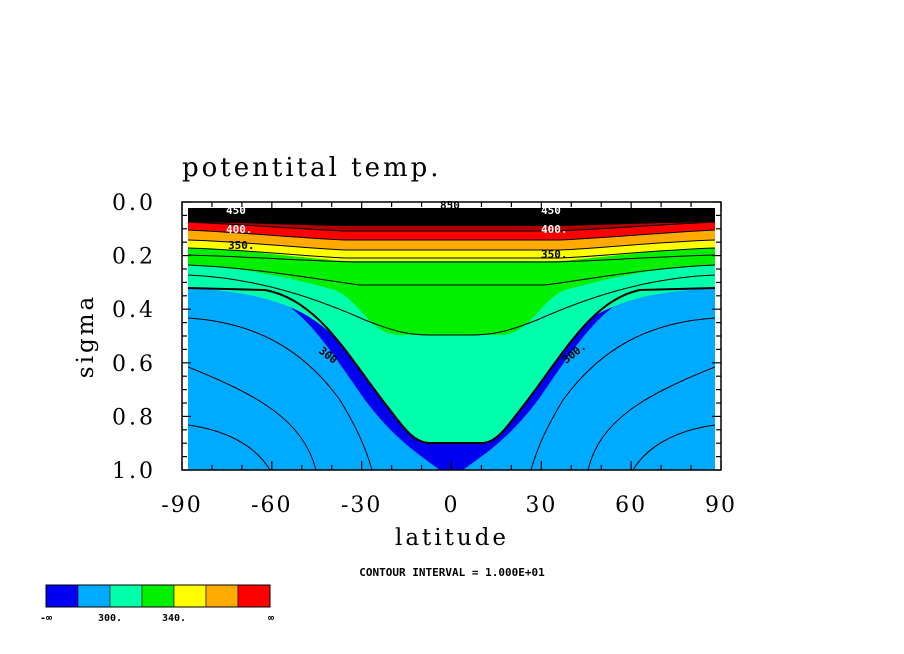  I want to click on legend-labels: -∞ 300. 340. ∞, so click(157, 618).